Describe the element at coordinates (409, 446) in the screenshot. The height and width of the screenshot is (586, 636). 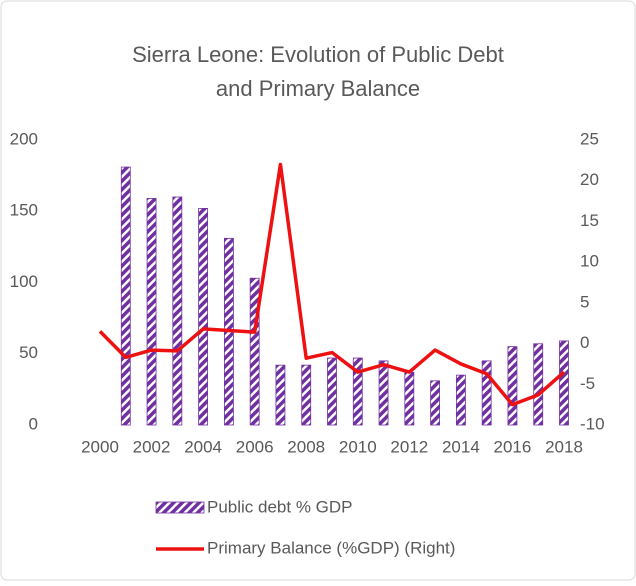
I see `x-tick-label: 2012` at that location.